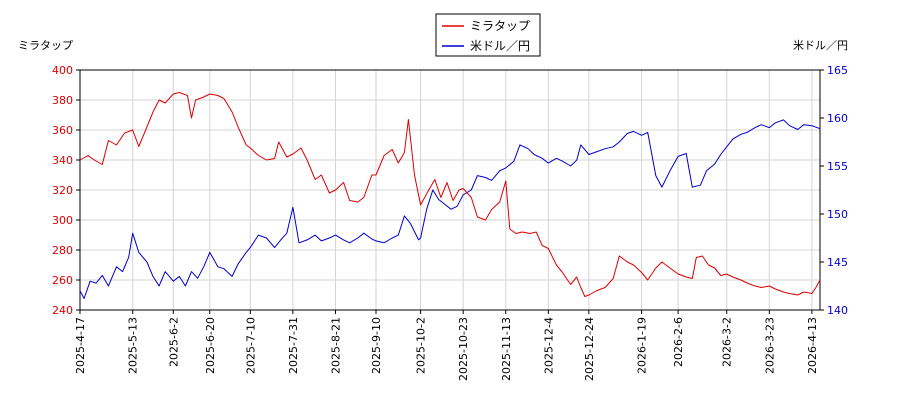  I want to click on x-tick-label: 2025-5-13, so click(133, 345).